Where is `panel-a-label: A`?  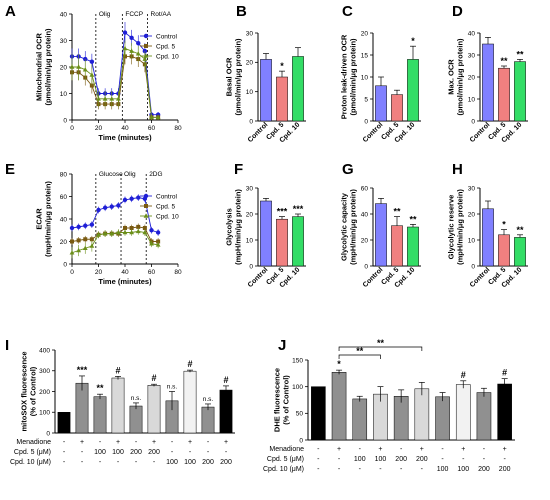 panel-a-label: A is located at coordinates (10, 11).